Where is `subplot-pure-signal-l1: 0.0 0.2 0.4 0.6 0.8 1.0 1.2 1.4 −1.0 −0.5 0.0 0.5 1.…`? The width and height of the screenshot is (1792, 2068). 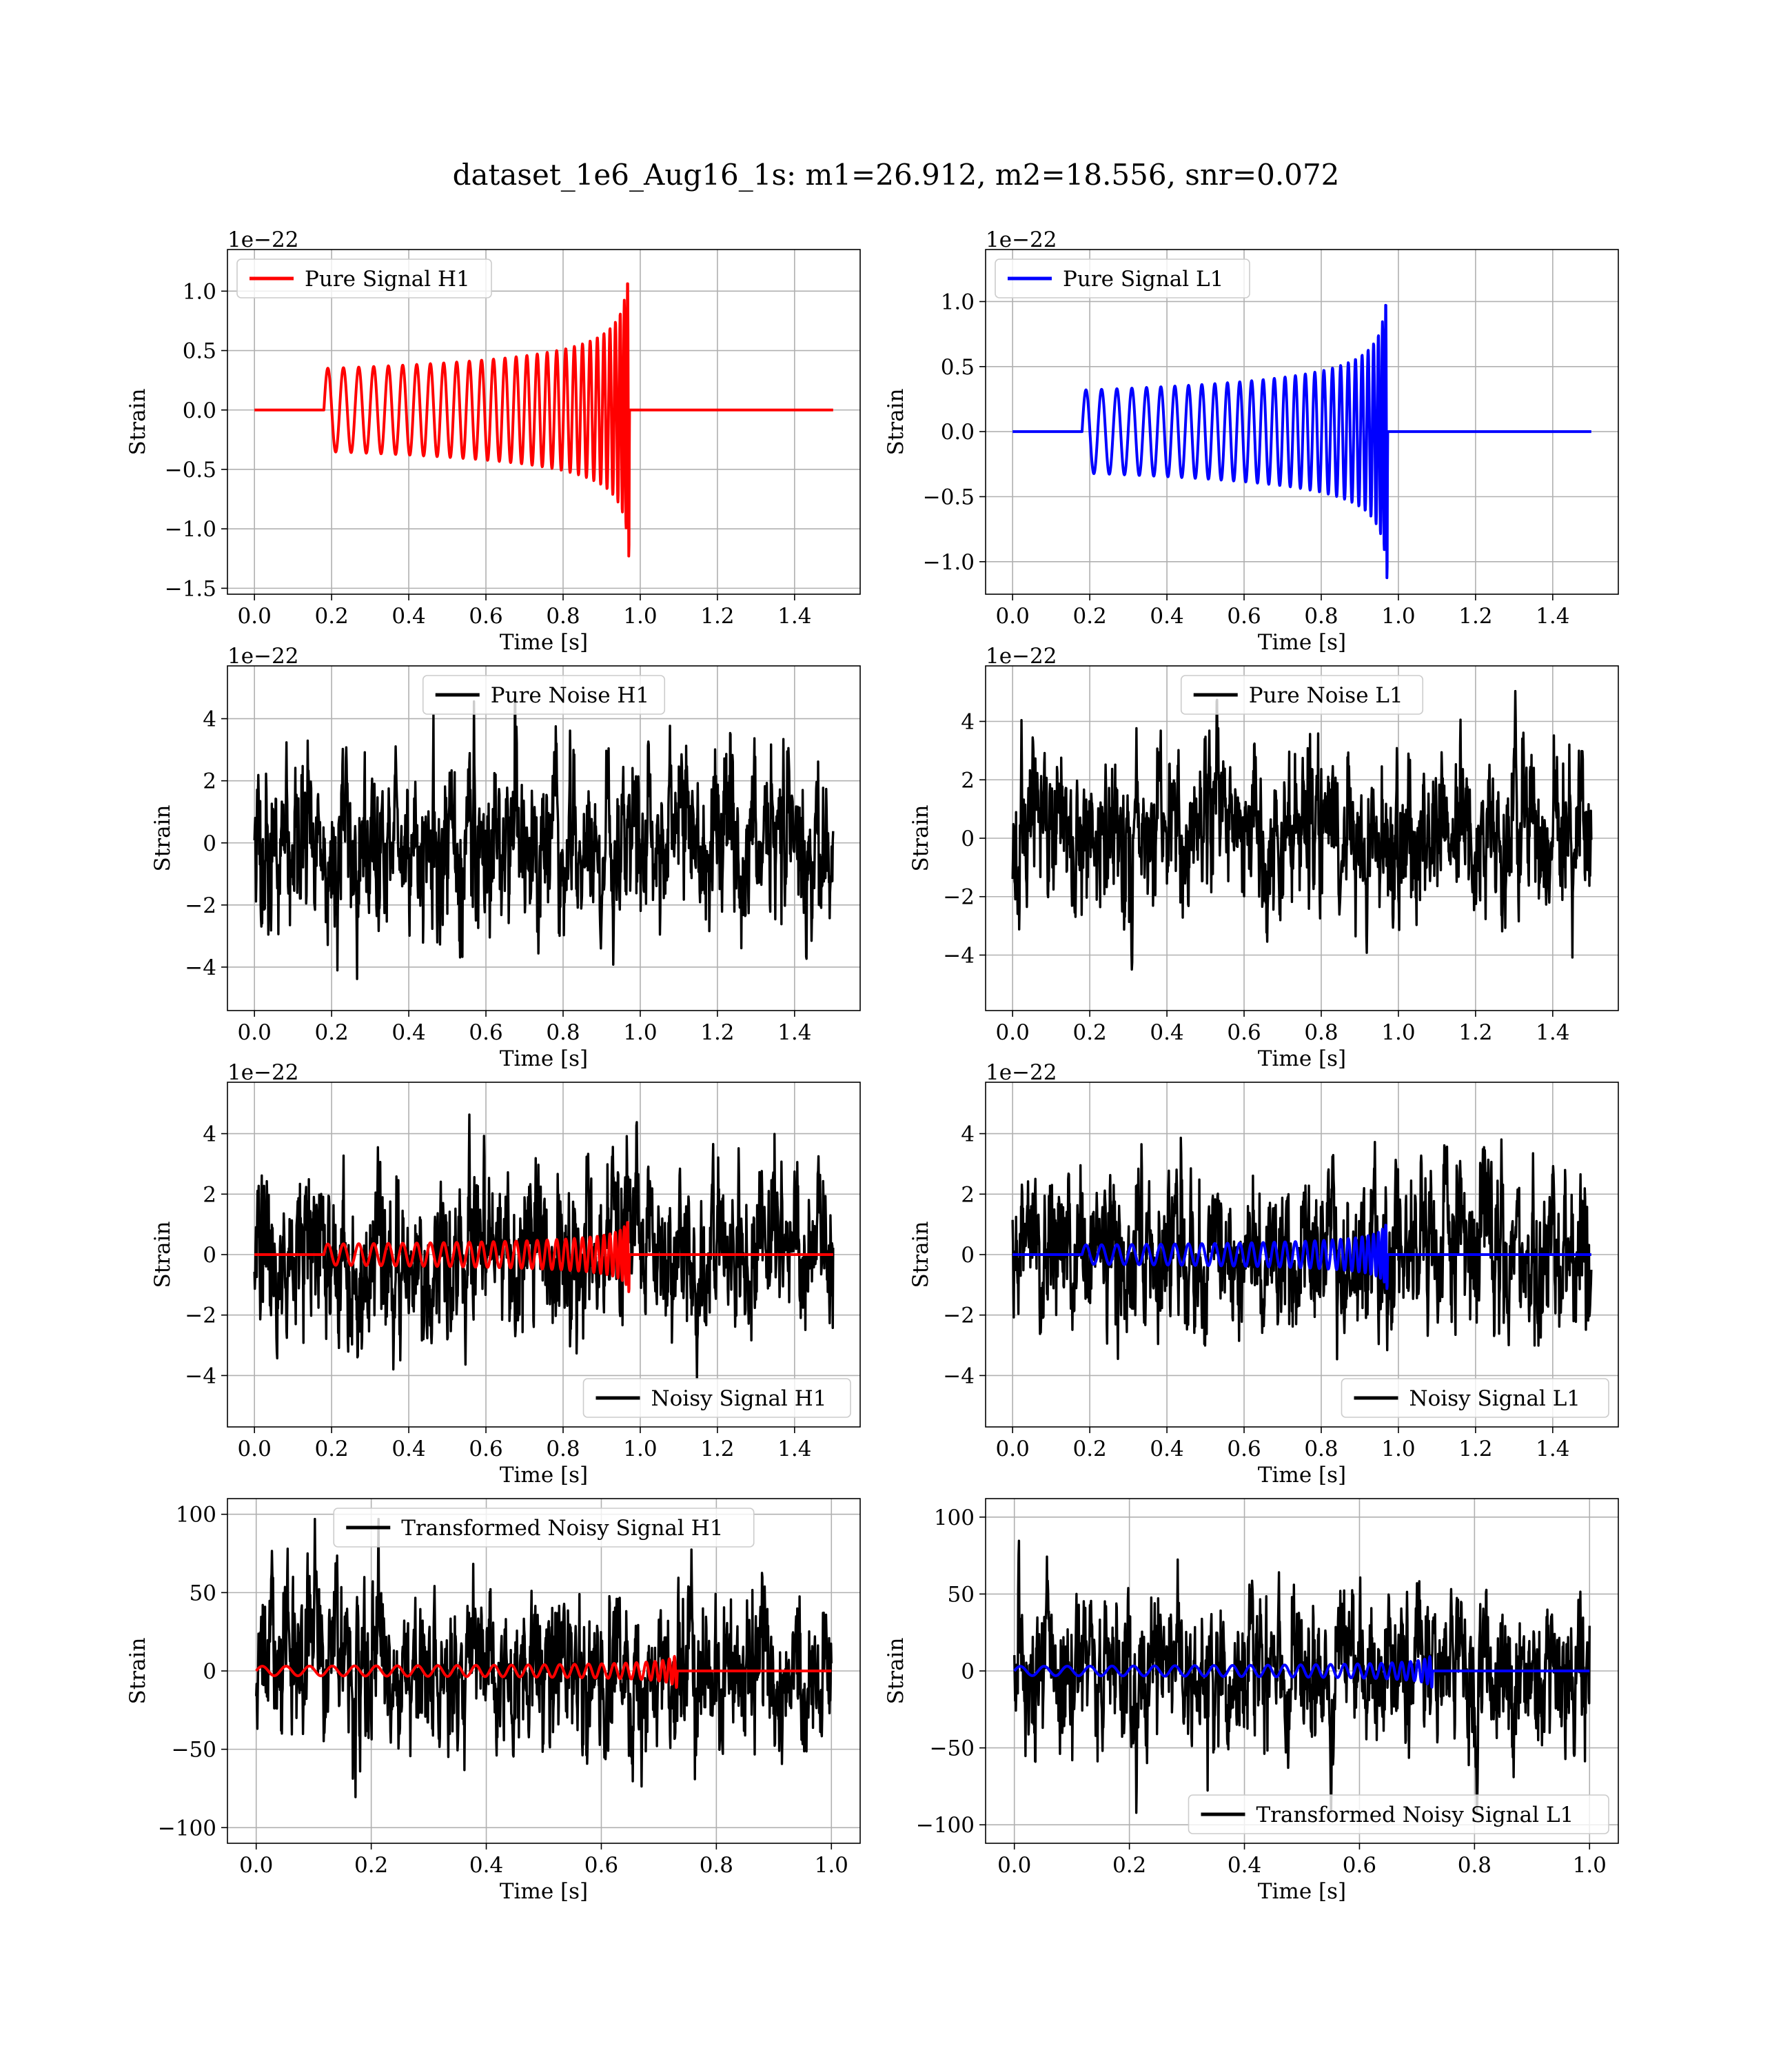
subplot-pure-signal-l1: 0.0 0.2 0.4 0.6 0.8 1.0 1.2 1.4 −1.0 −0.5 0.0 0.5 1.… is located at coordinates (1251, 441).